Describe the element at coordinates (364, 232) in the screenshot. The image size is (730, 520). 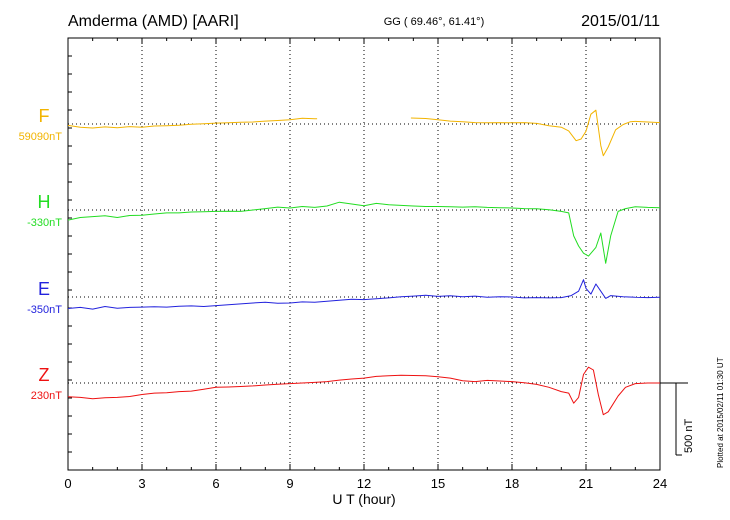
I see `series-h-line` at that location.